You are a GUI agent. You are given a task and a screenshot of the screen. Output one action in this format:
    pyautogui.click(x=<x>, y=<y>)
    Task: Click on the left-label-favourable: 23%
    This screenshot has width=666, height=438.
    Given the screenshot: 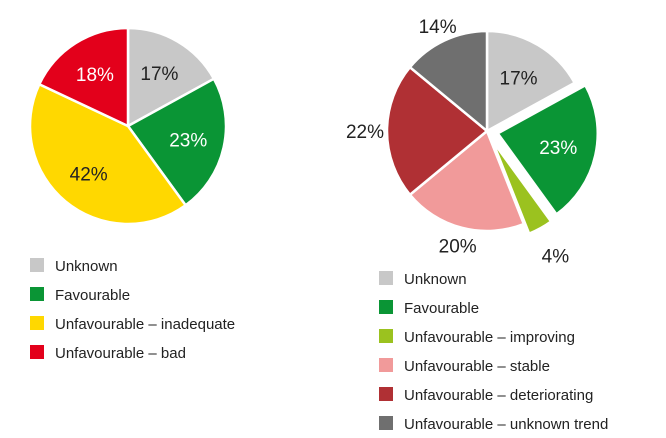 What is the action you would take?
    pyautogui.click(x=188, y=140)
    